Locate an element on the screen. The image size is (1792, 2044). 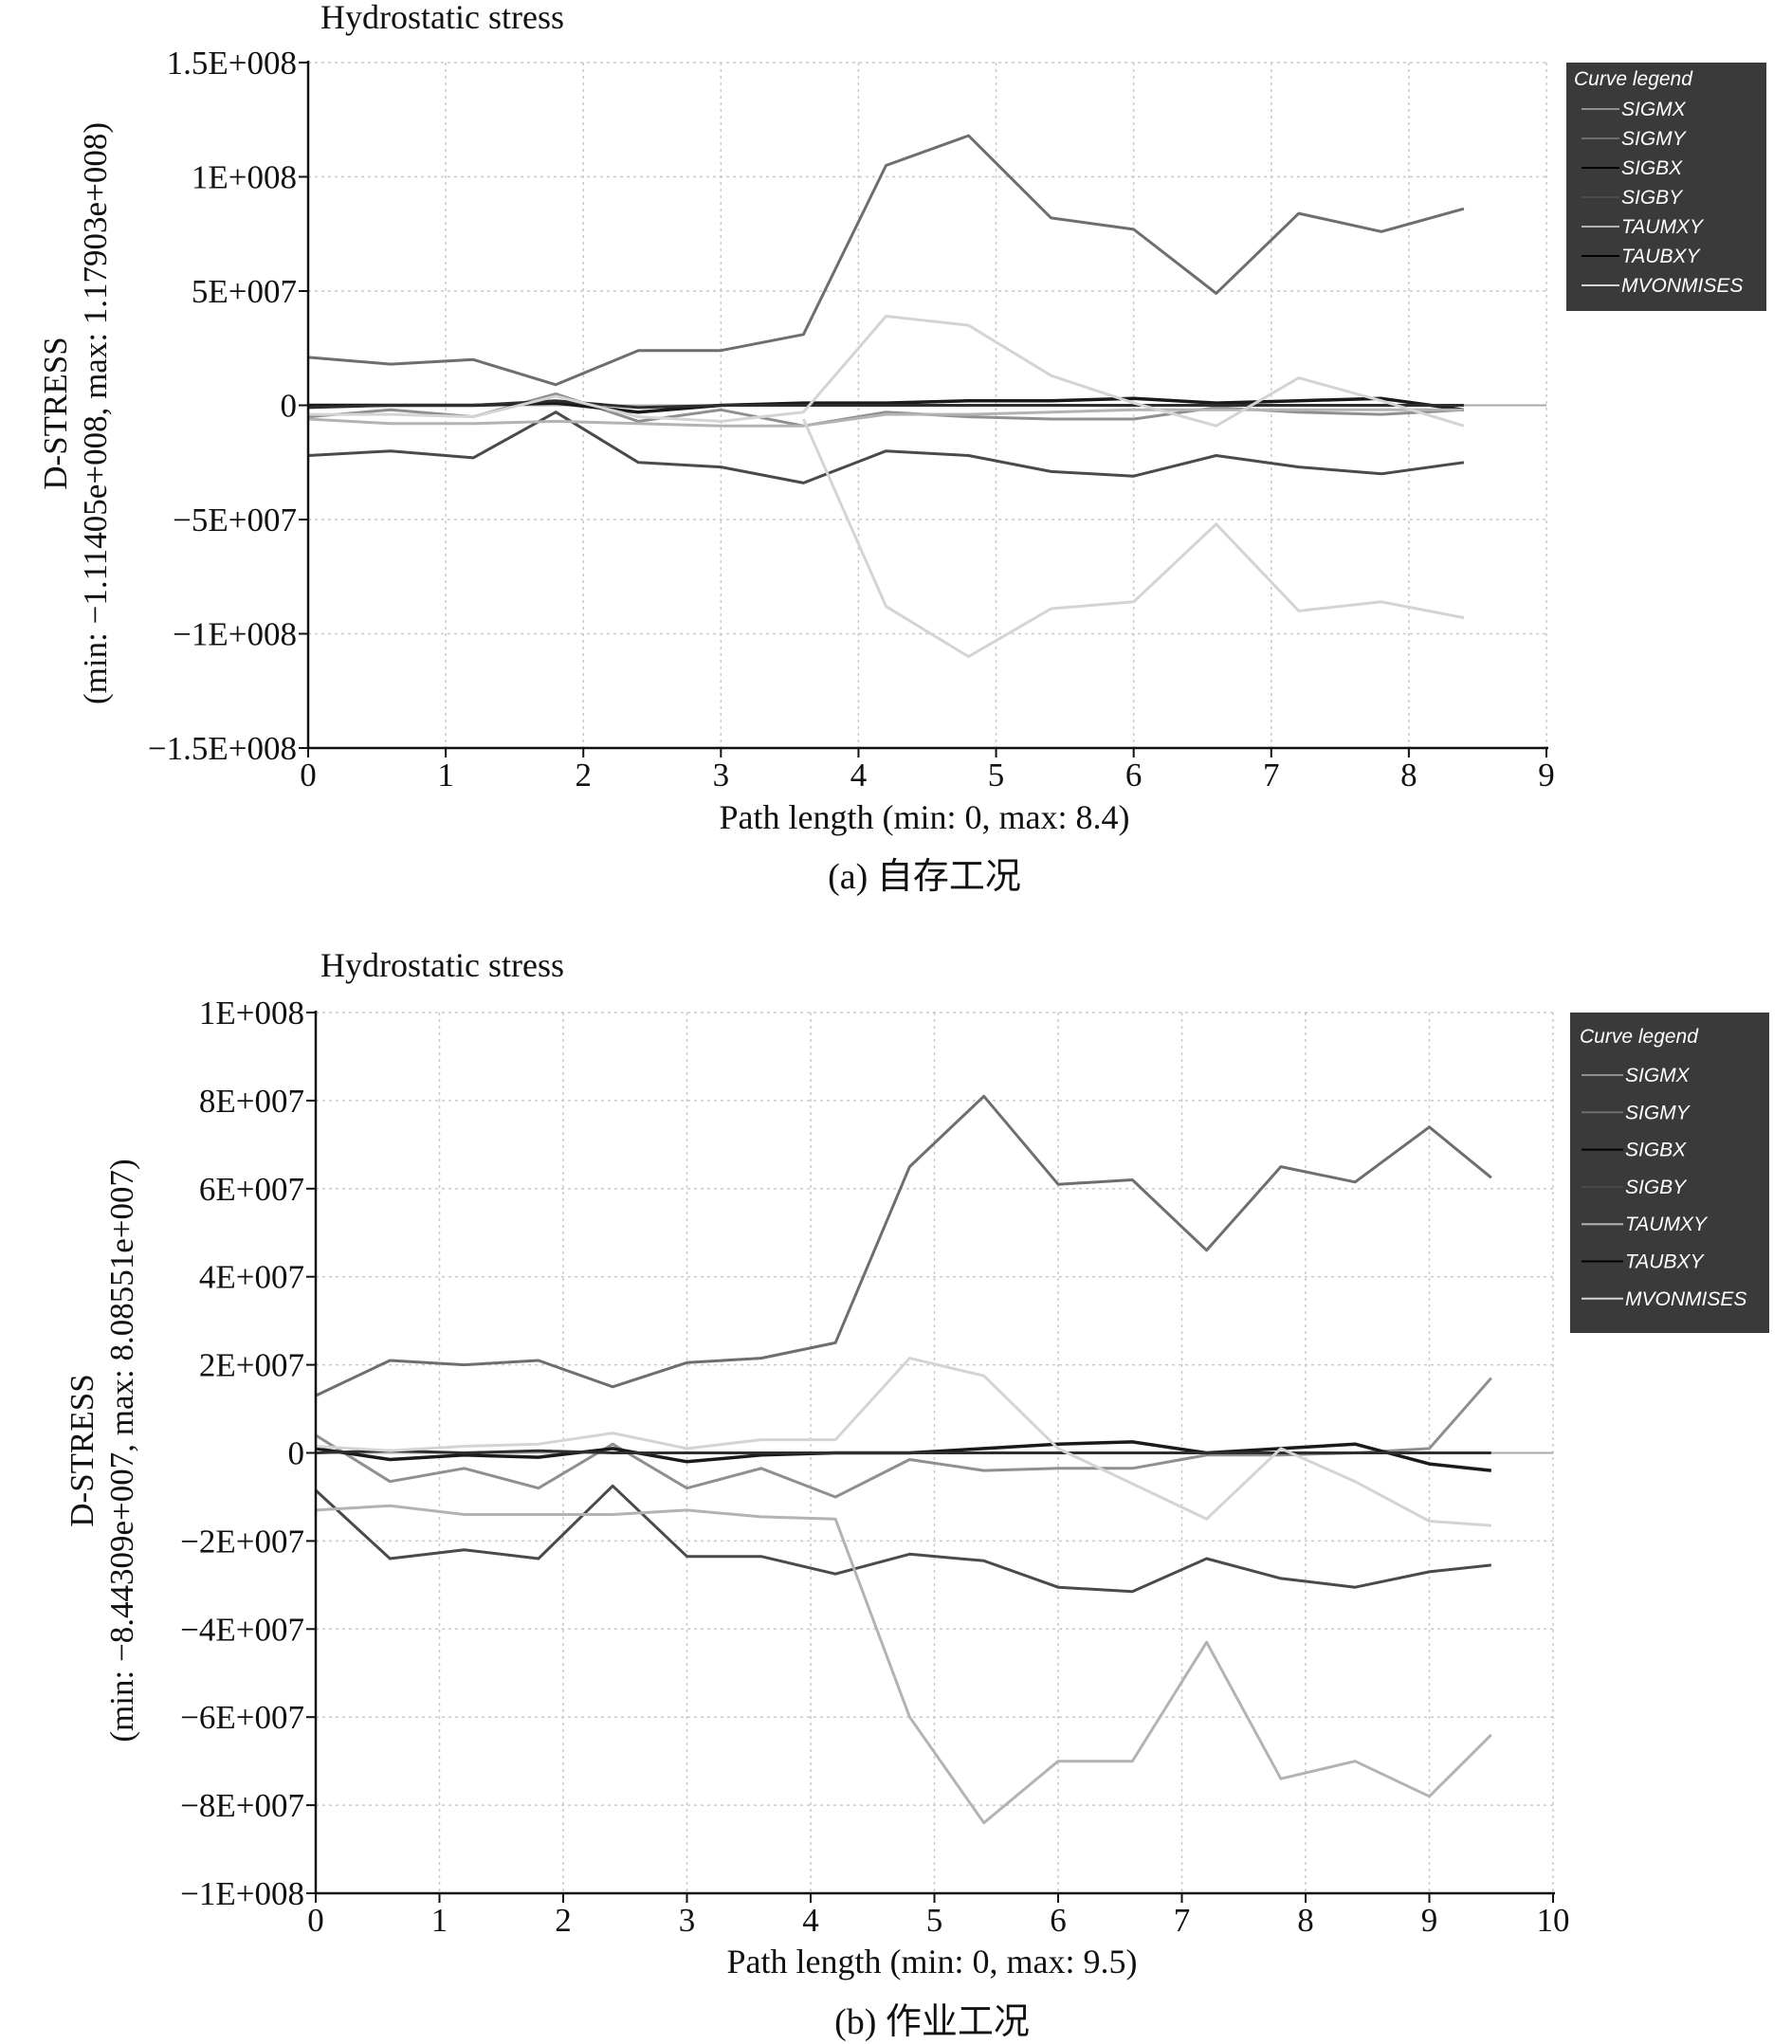
chart-a-legend-label-sigbx: SIGBX is located at coordinates (1652, 168).